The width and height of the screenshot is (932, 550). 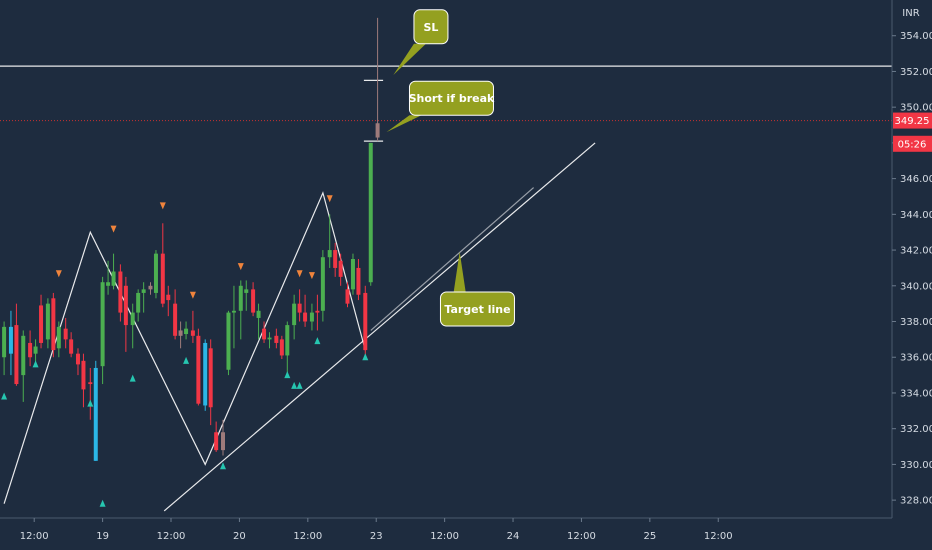 I want to click on price-tick-label: 352.00, so click(x=916, y=72).